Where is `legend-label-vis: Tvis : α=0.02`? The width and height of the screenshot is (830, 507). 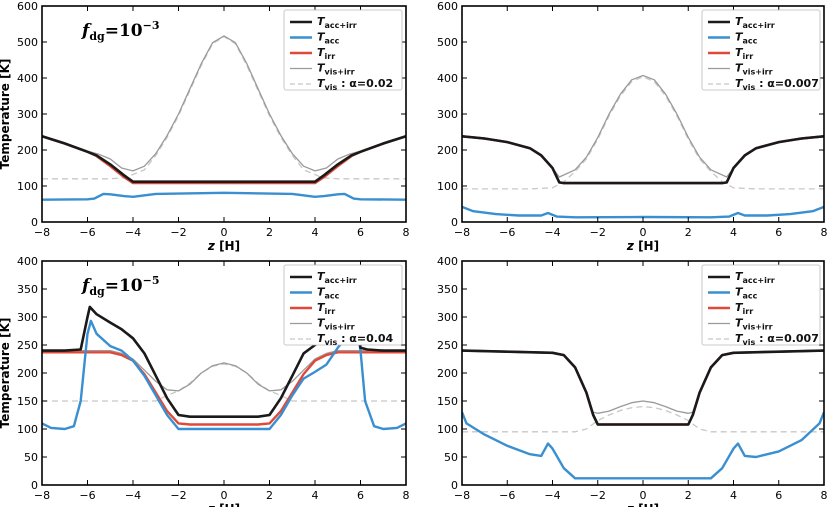 legend-label-vis: Tvis : α=0.02 is located at coordinates (355, 84).